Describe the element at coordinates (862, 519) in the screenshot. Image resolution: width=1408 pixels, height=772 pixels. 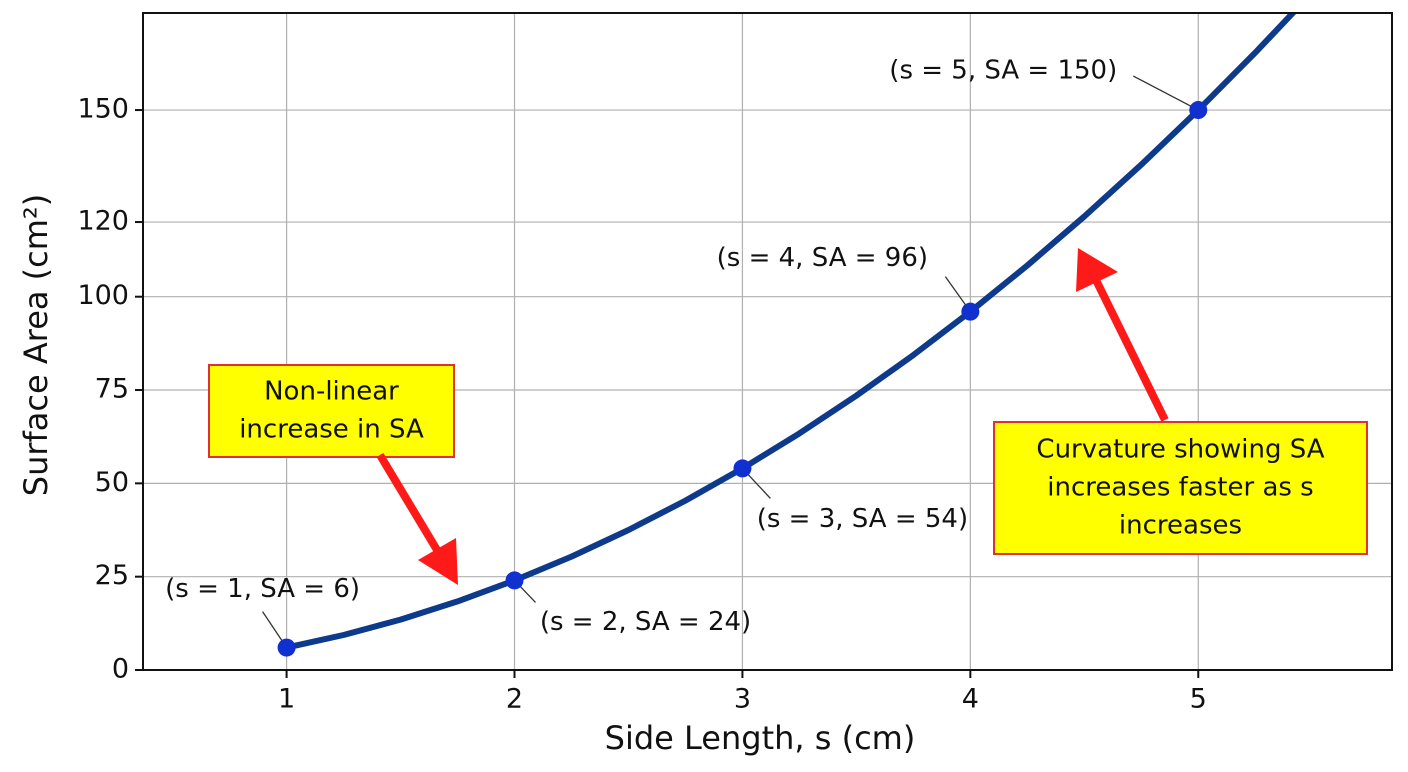
I see `point-label: (s = 3, SA = 54)` at that location.